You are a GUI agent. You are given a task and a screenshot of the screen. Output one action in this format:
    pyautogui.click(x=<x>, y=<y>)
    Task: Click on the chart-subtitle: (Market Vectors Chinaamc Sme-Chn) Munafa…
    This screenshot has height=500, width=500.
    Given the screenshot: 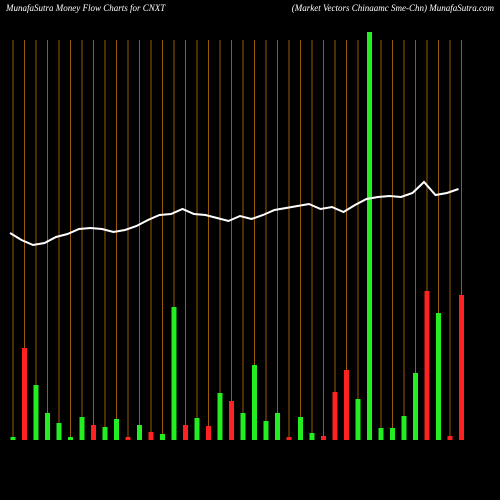 What is the action you would take?
    pyautogui.click(x=393, y=8)
    